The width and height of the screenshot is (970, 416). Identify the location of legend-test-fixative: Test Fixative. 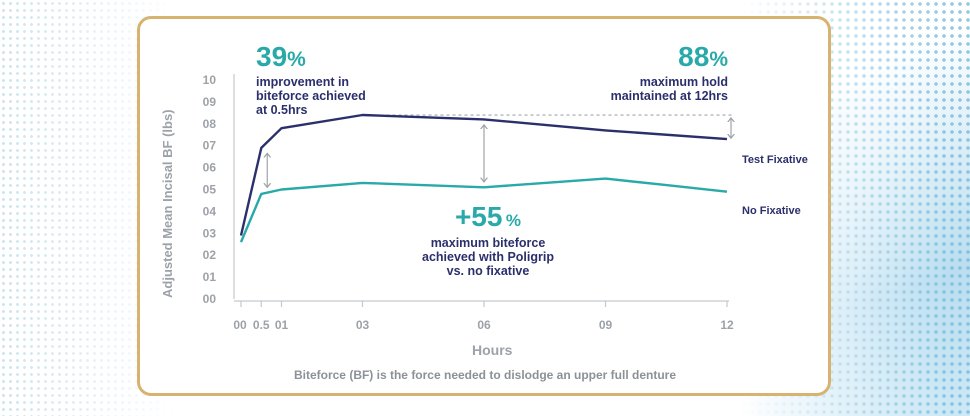
(775, 160).